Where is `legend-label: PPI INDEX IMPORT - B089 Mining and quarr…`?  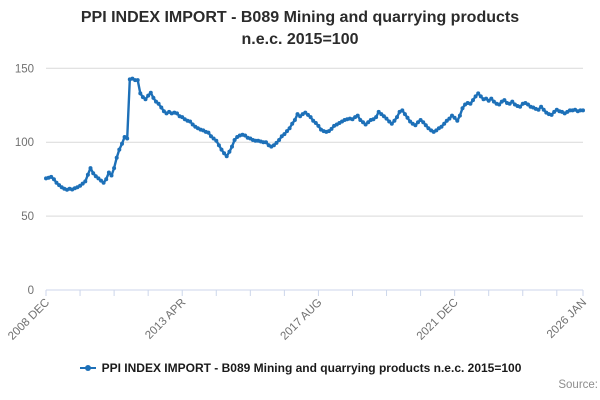
legend-label: PPI INDEX IMPORT - B089 Mining and quarr… is located at coordinates (311, 368).